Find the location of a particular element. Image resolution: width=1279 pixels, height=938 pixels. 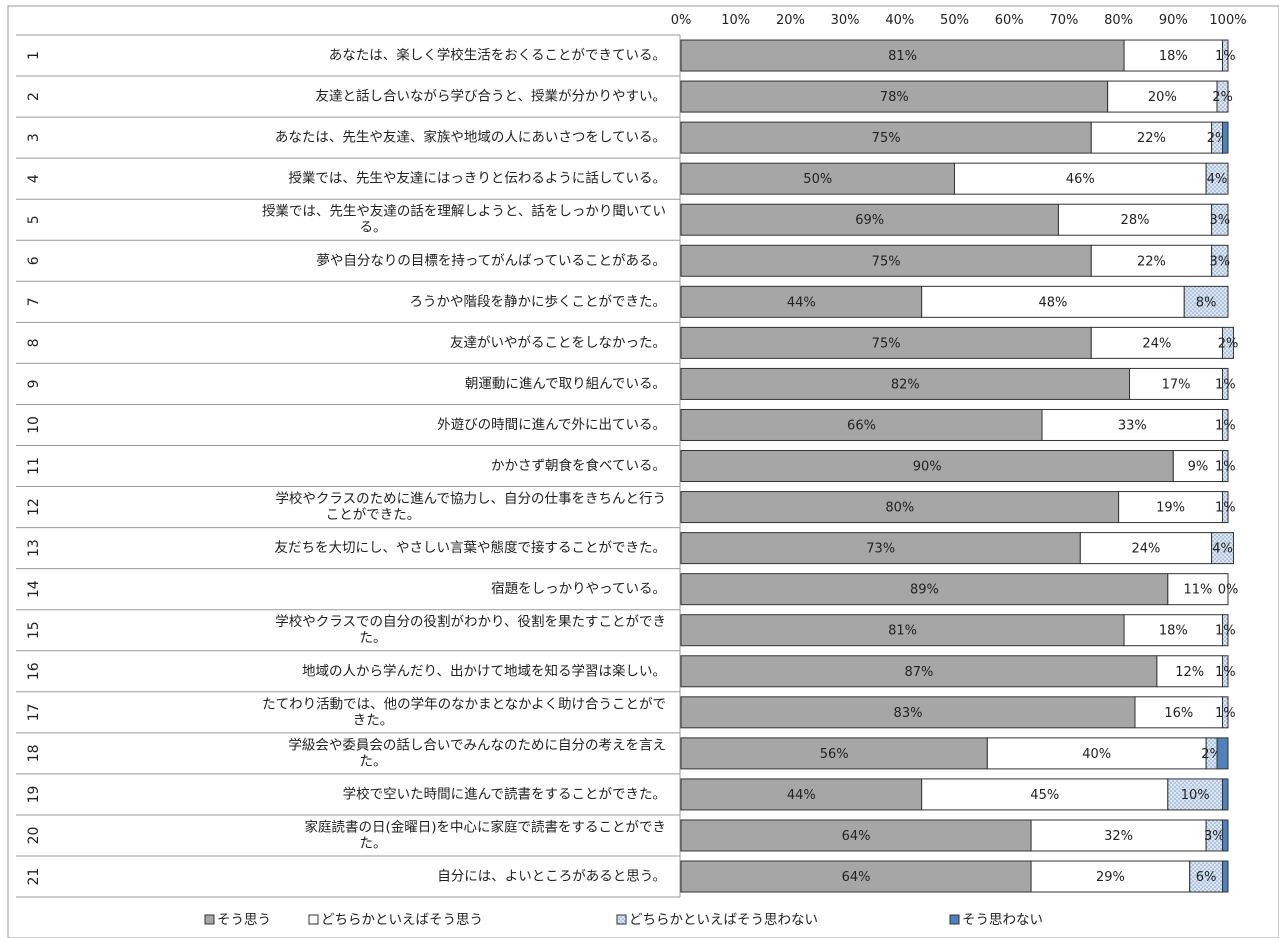

x-tick-label: 50% is located at coordinates (954, 20).